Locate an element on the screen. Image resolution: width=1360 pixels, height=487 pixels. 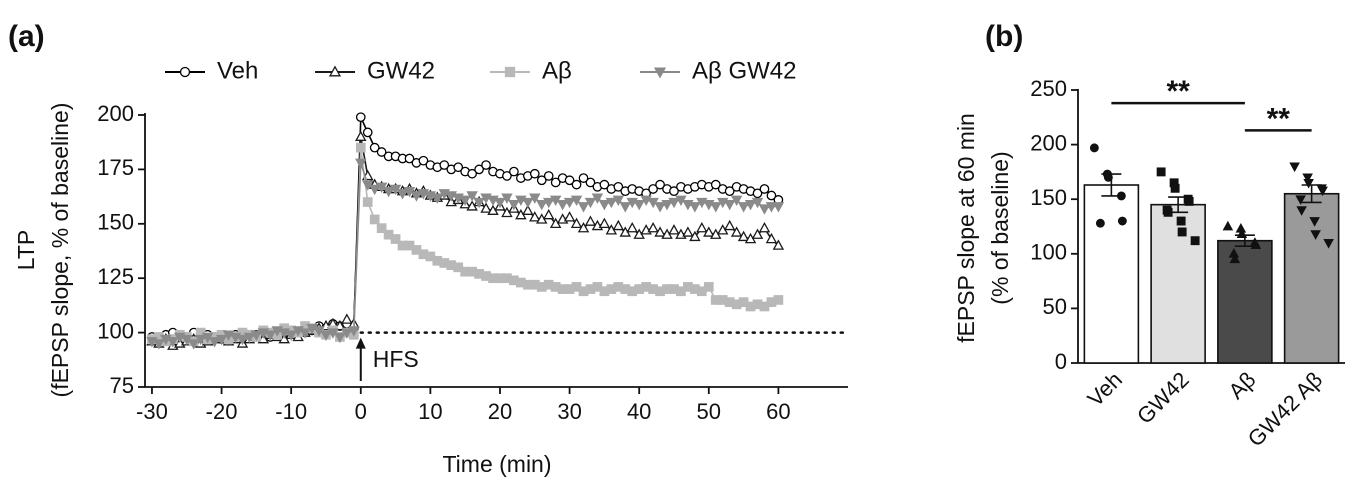
x-tick-label: 20 is located at coordinates (500, 411).